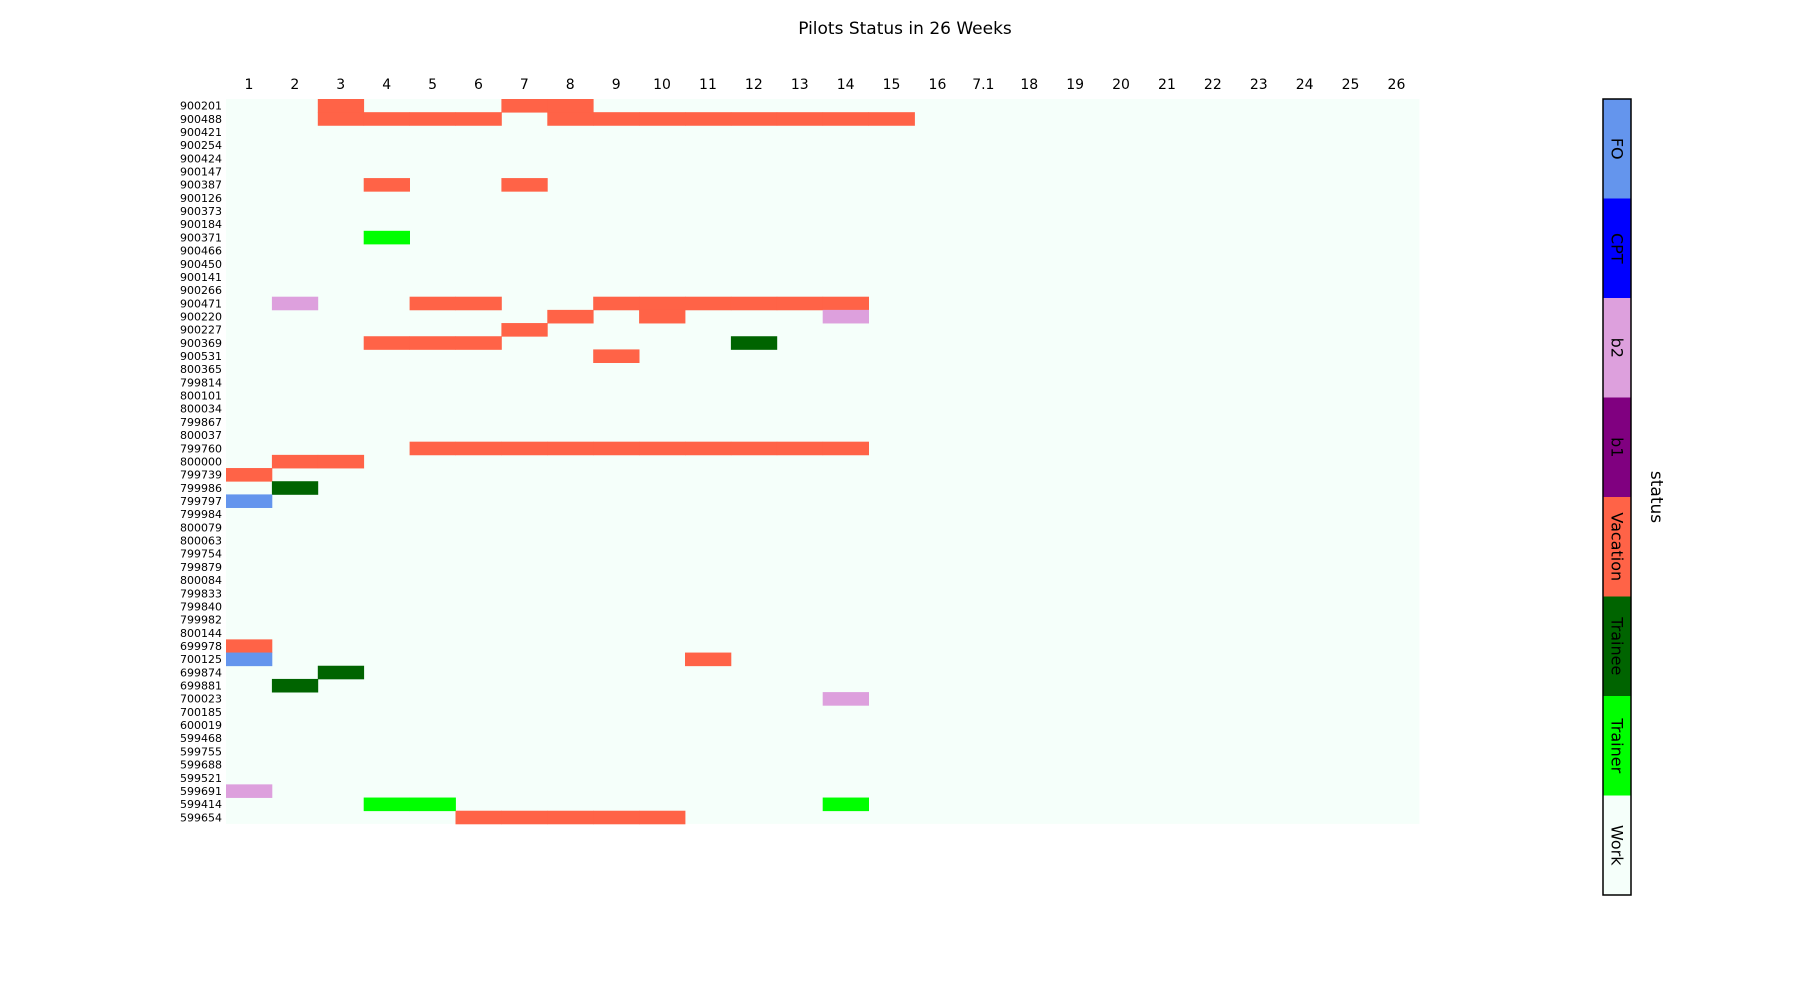 Image resolution: width=1800 pixels, height=983 pixels. I want to click on y-tick-label: 699874, so click(201, 672).